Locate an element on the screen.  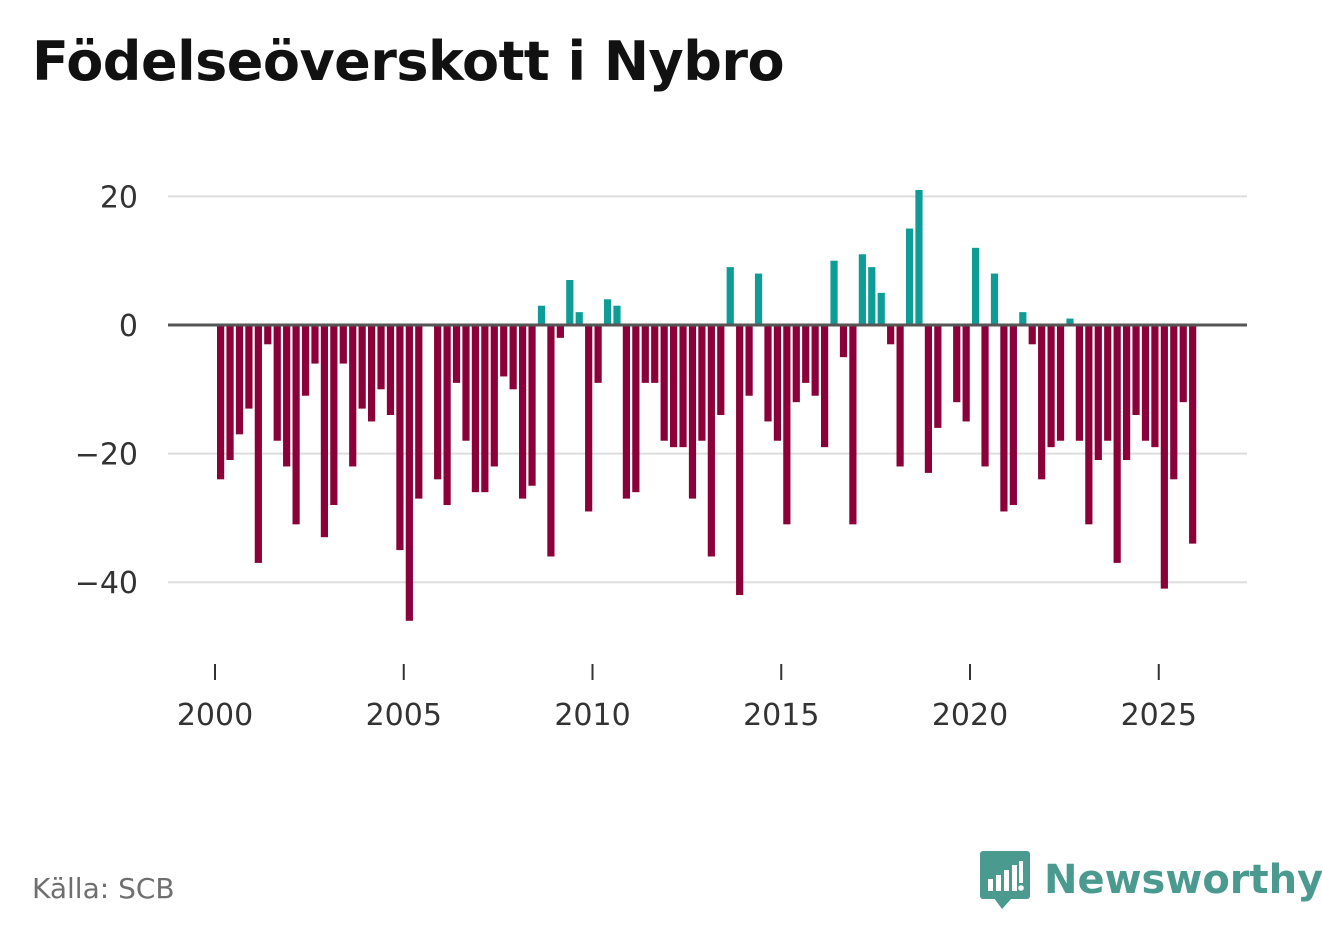
y-tick-label: 20 is located at coordinates (119, 197).